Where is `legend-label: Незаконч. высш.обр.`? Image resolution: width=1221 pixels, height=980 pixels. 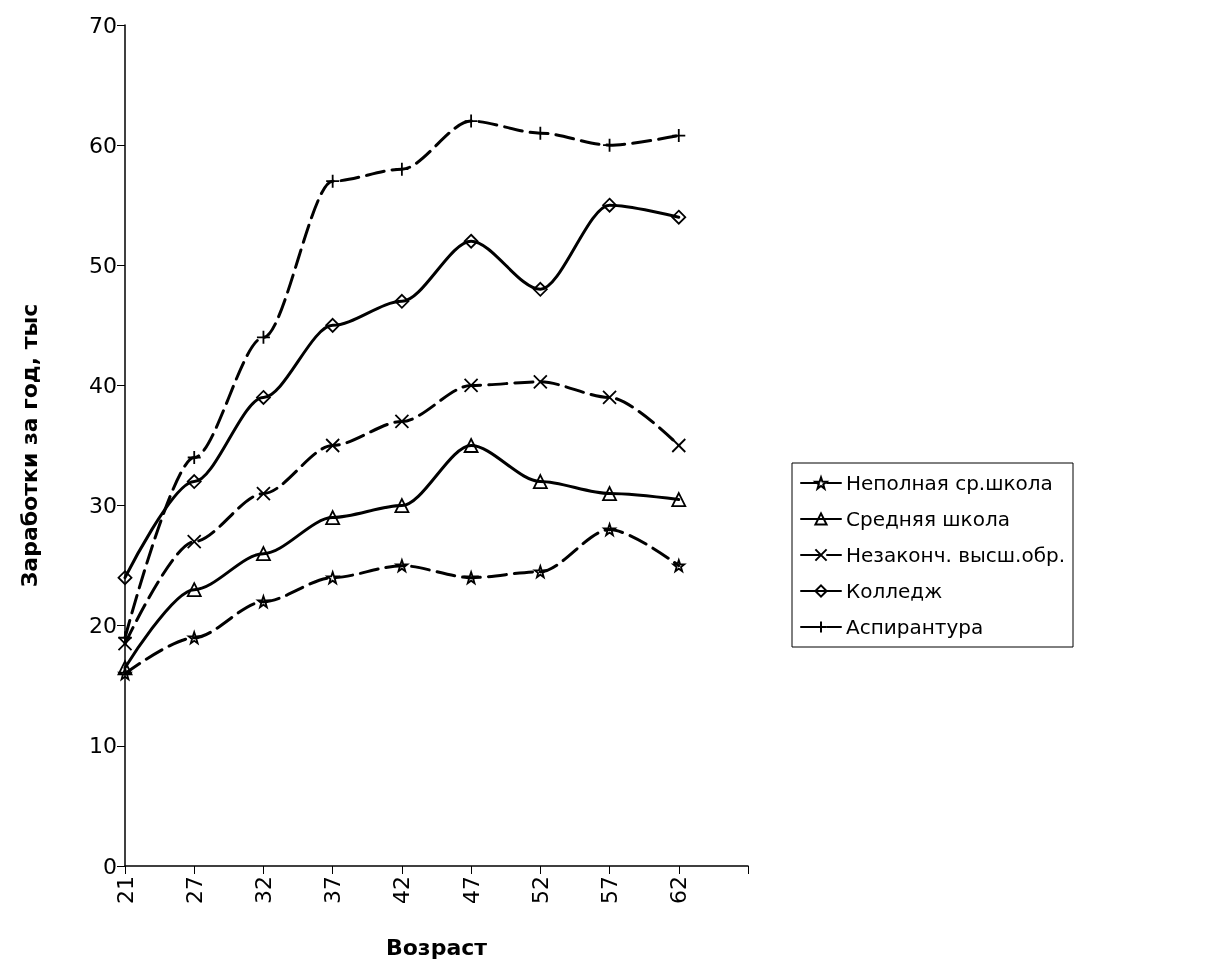 legend-label: Незаконч. высш.обр. is located at coordinates (956, 555).